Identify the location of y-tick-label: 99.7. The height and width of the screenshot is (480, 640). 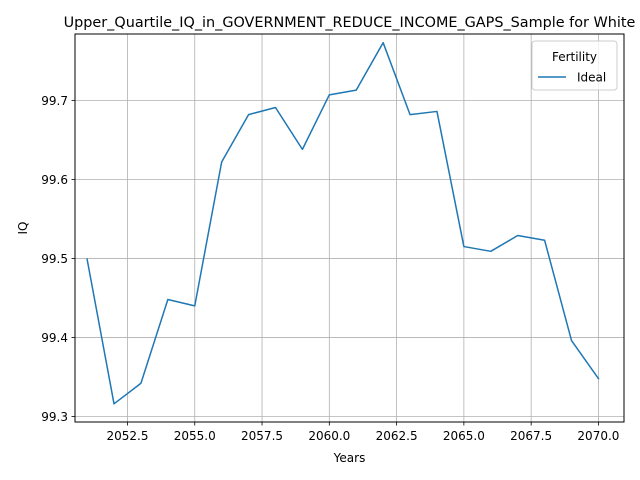
(54, 101).